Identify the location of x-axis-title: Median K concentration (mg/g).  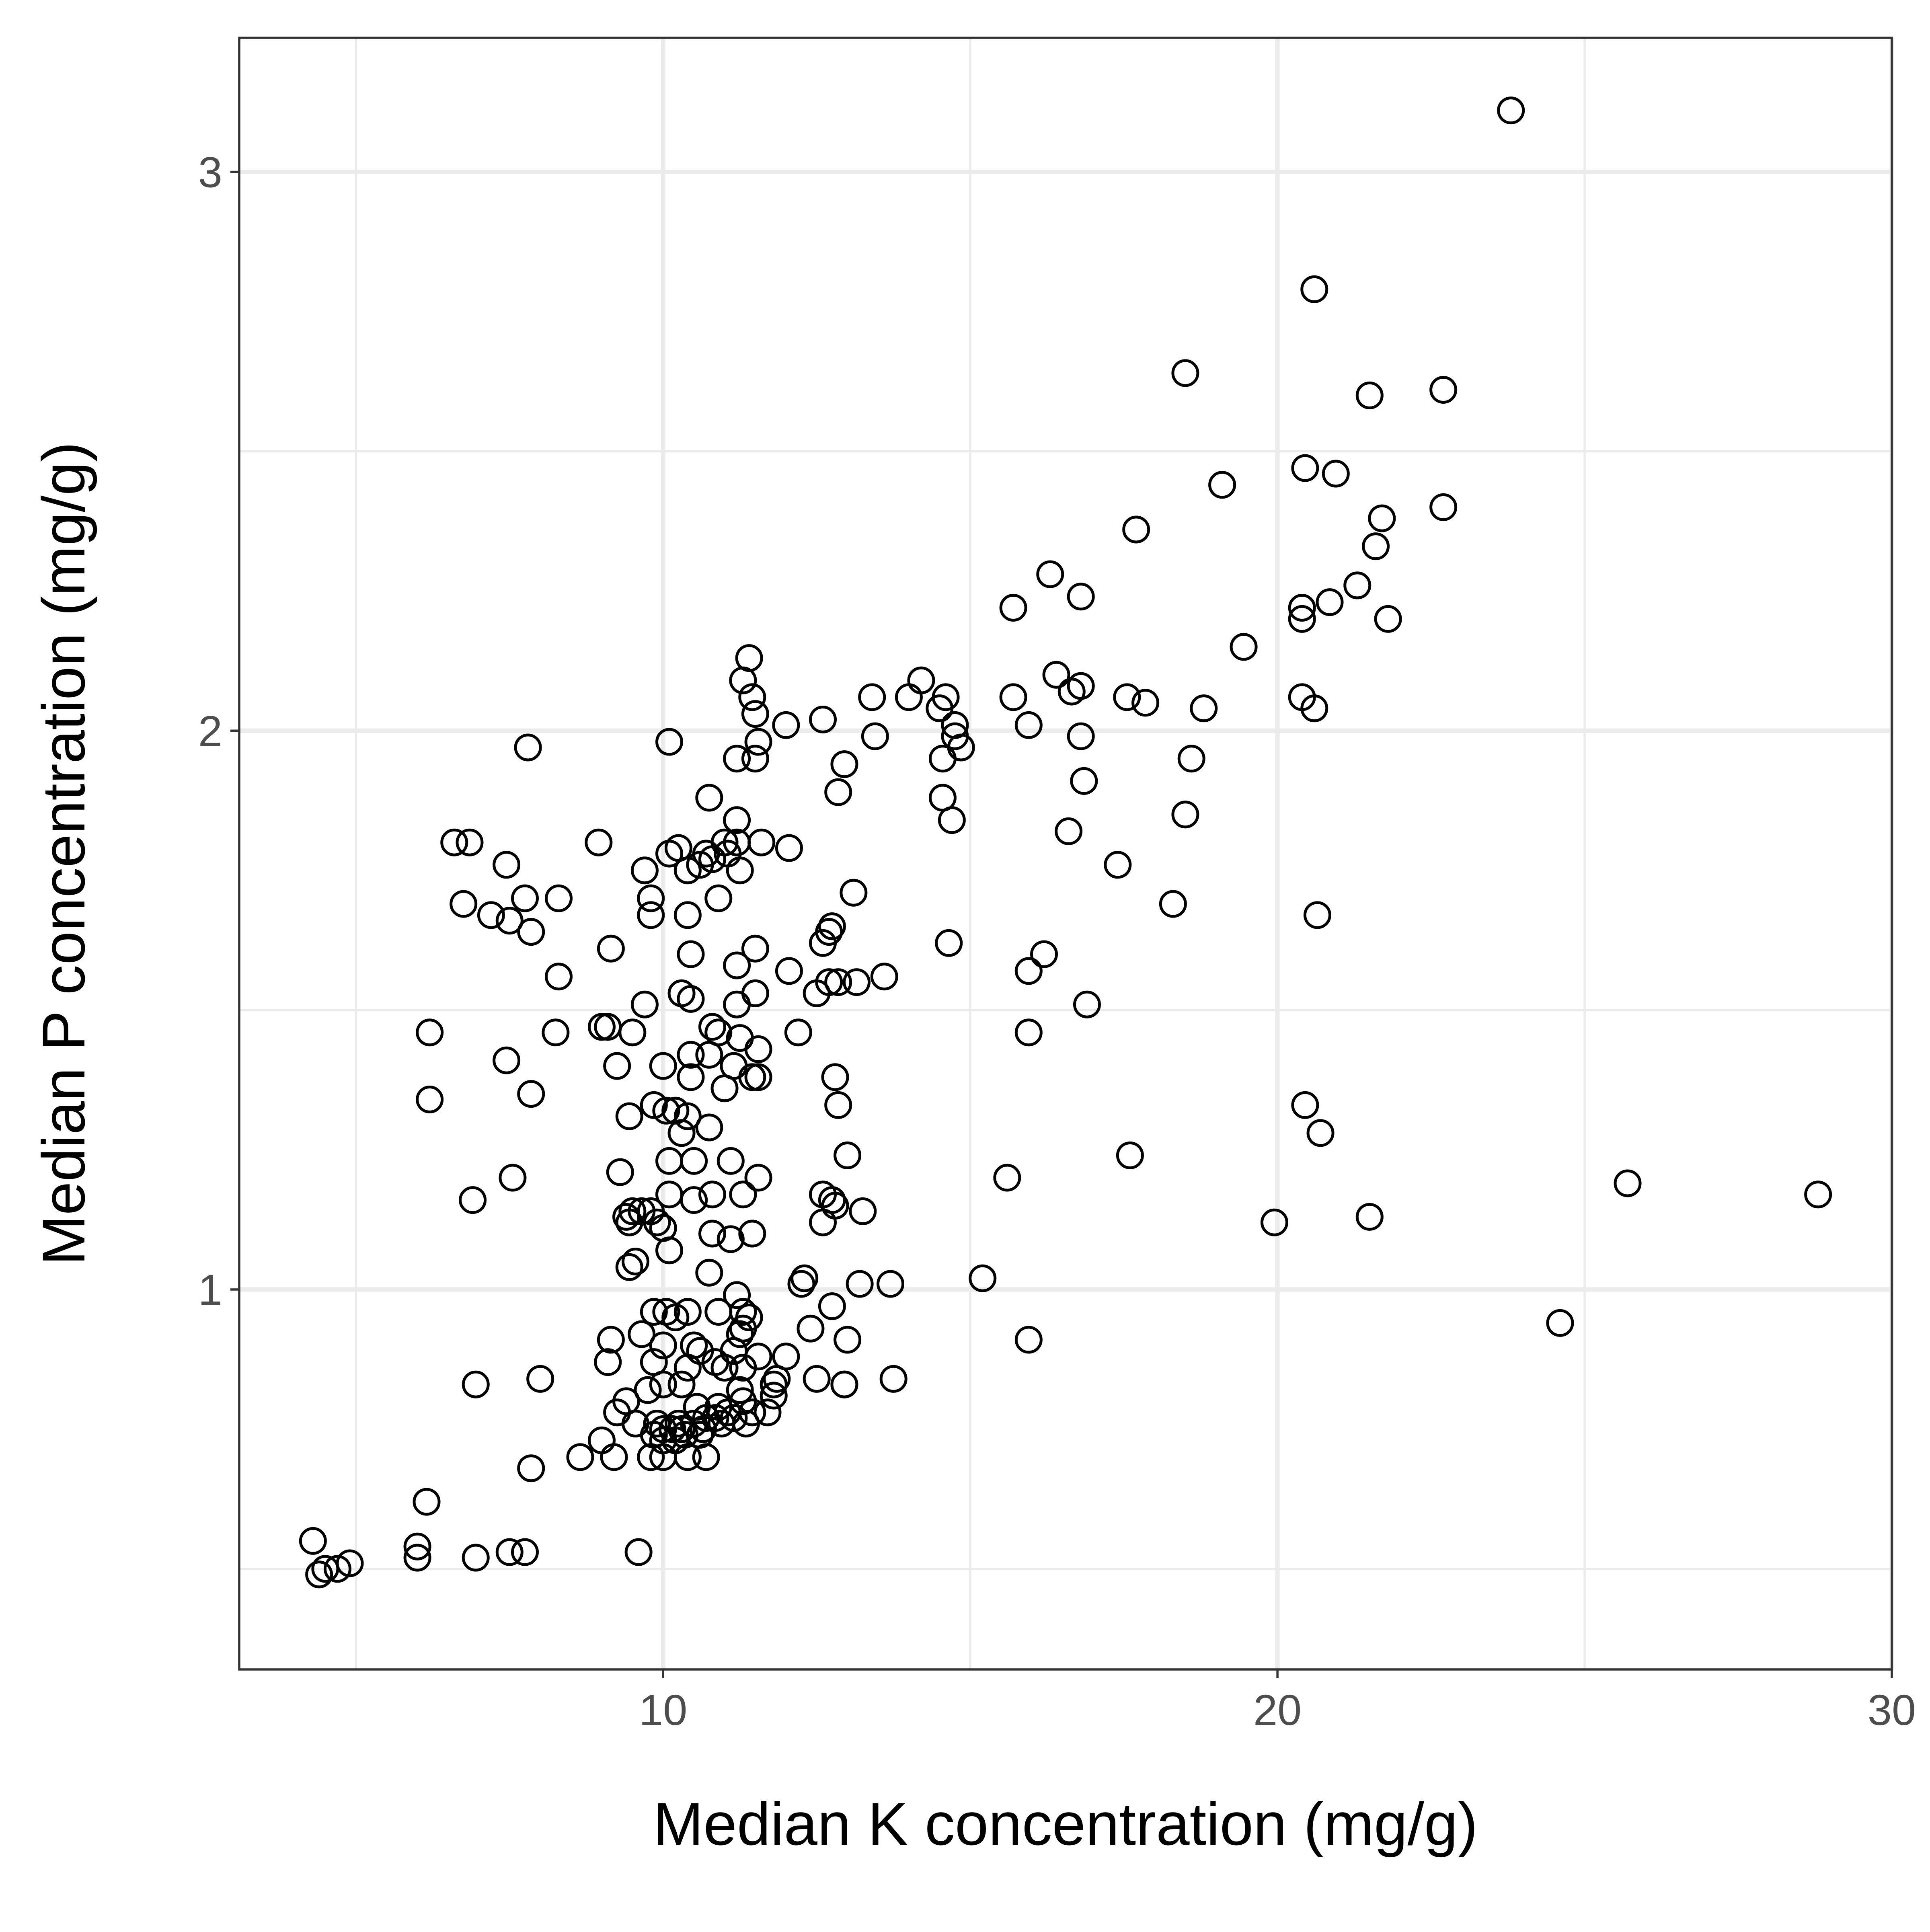
(1065, 1824).